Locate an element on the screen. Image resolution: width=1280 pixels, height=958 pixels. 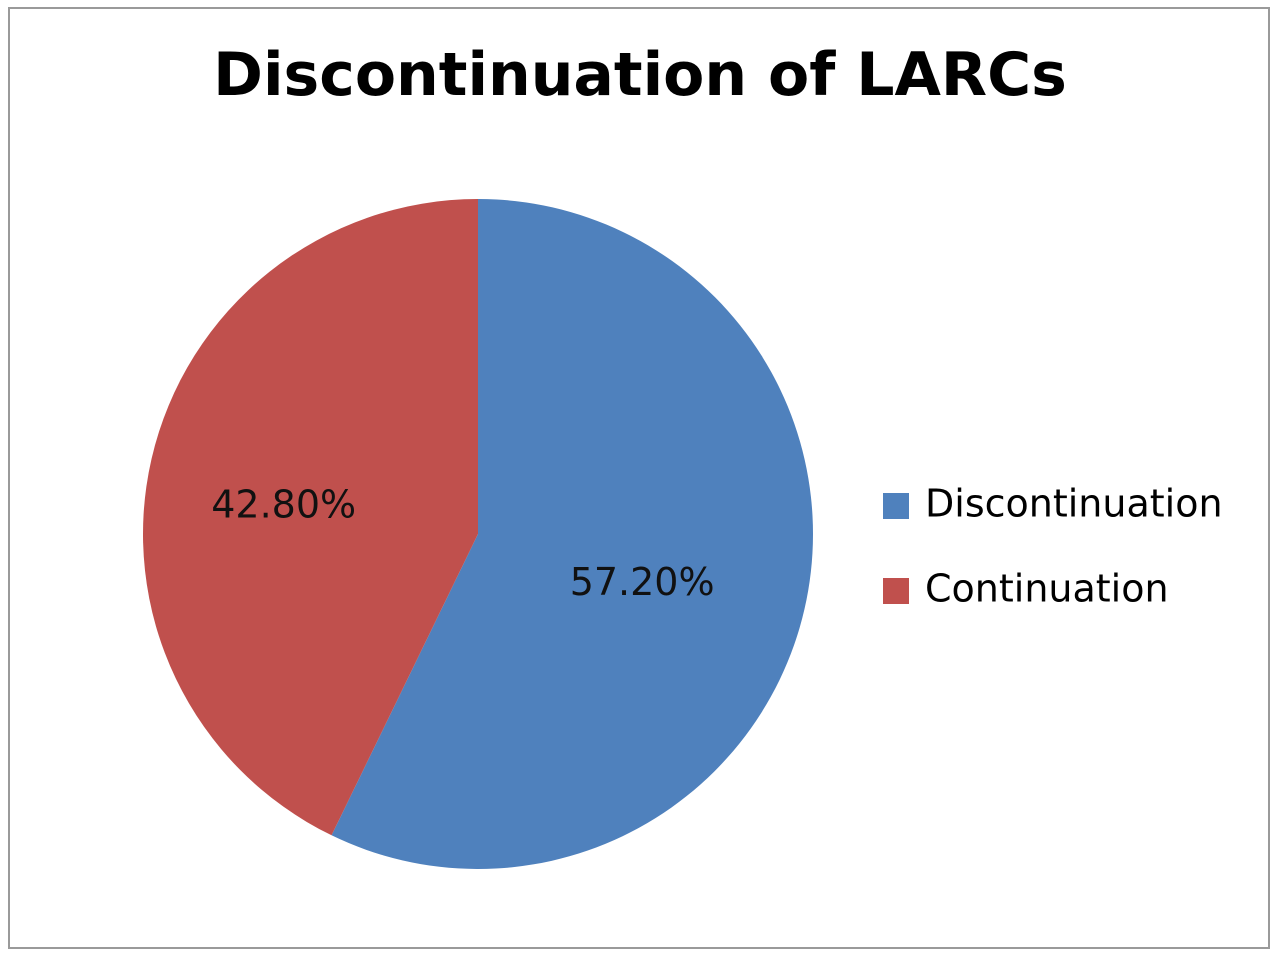
legend-label-discontinuation: Discontinuation is located at coordinates (1074, 504).